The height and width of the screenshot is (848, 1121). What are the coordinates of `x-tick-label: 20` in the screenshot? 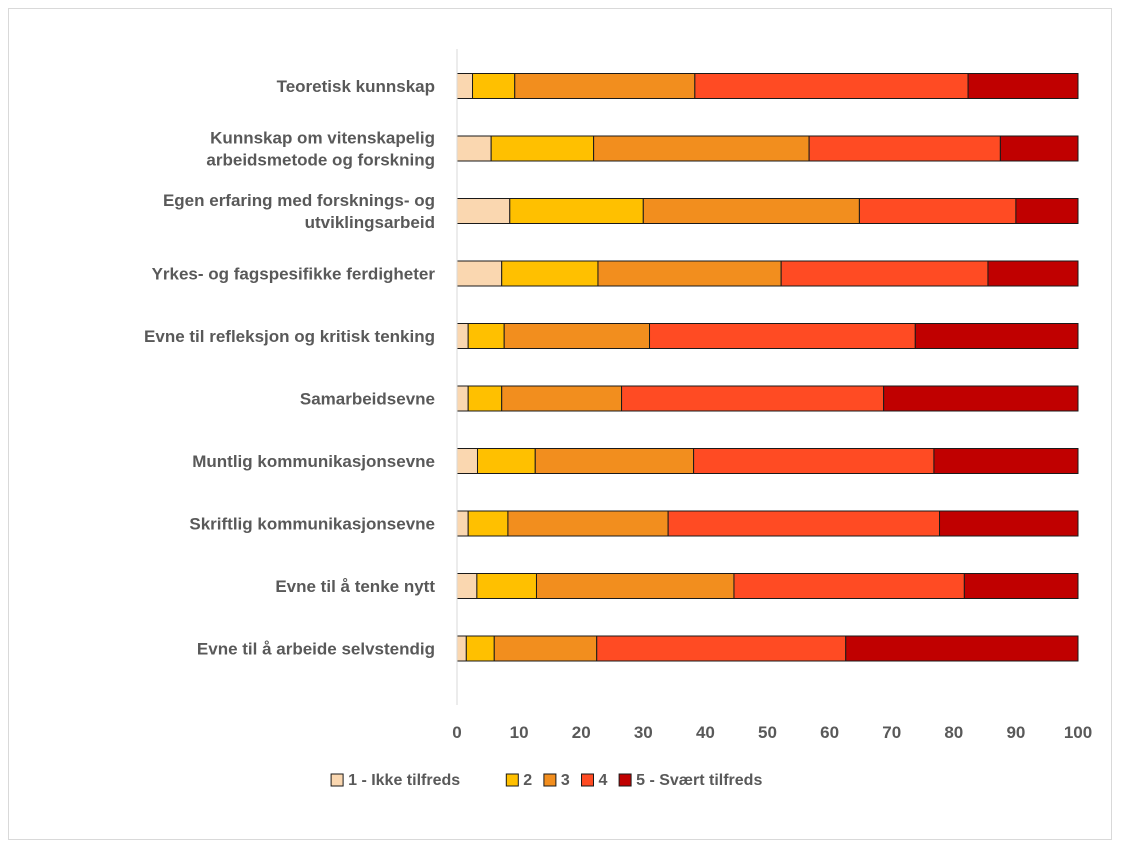 It's located at (581, 732).